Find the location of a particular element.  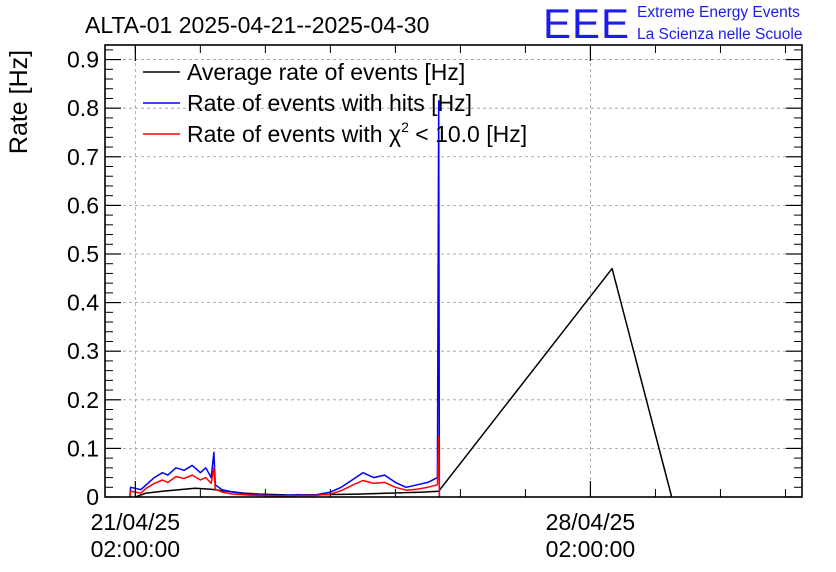

series-chi2-line is located at coordinates (285, 466).